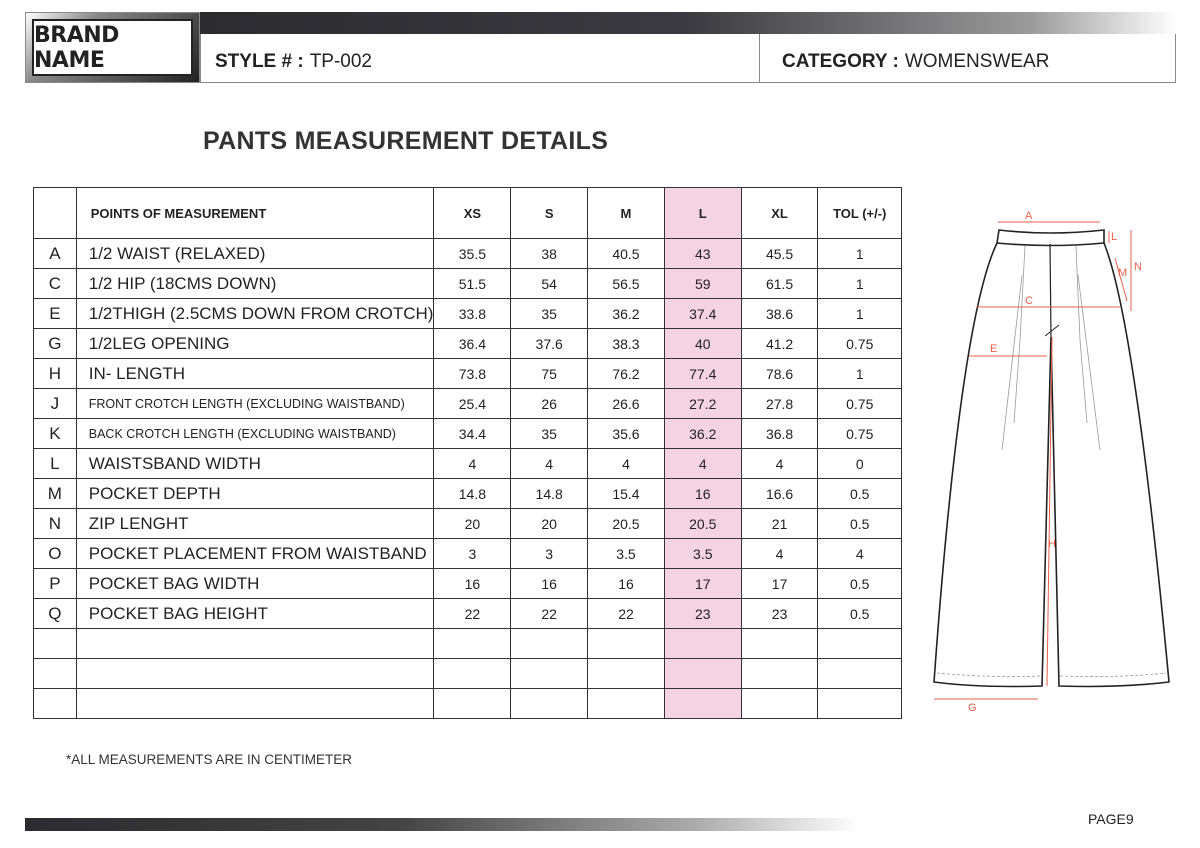 This screenshot has height=848, width=1200. What do you see at coordinates (467, 493) in the screenshot?
I see `table-row: M POCKET DEPTH 14.8 14.8 15.4 16 16.6 0.5` at bounding box center [467, 493].